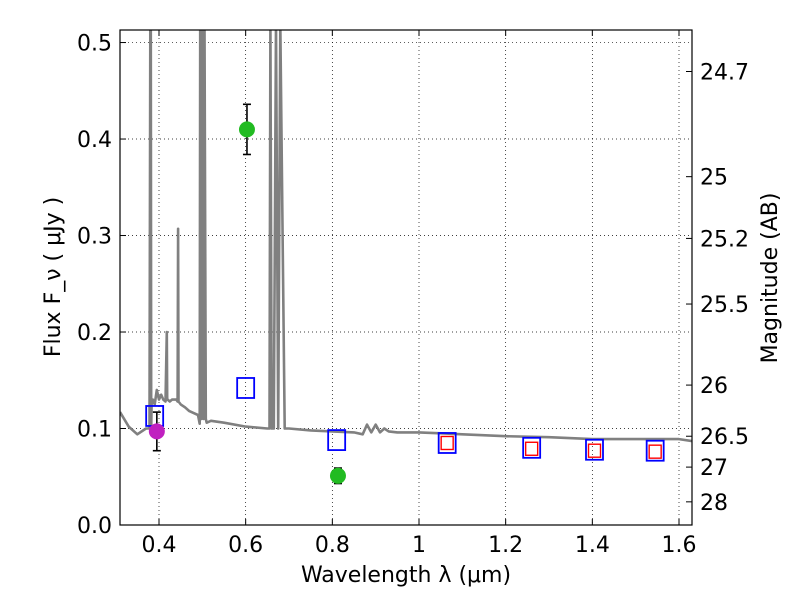  What do you see at coordinates (94, 333) in the screenshot?
I see `y-tick-label: 0.2` at bounding box center [94, 333].